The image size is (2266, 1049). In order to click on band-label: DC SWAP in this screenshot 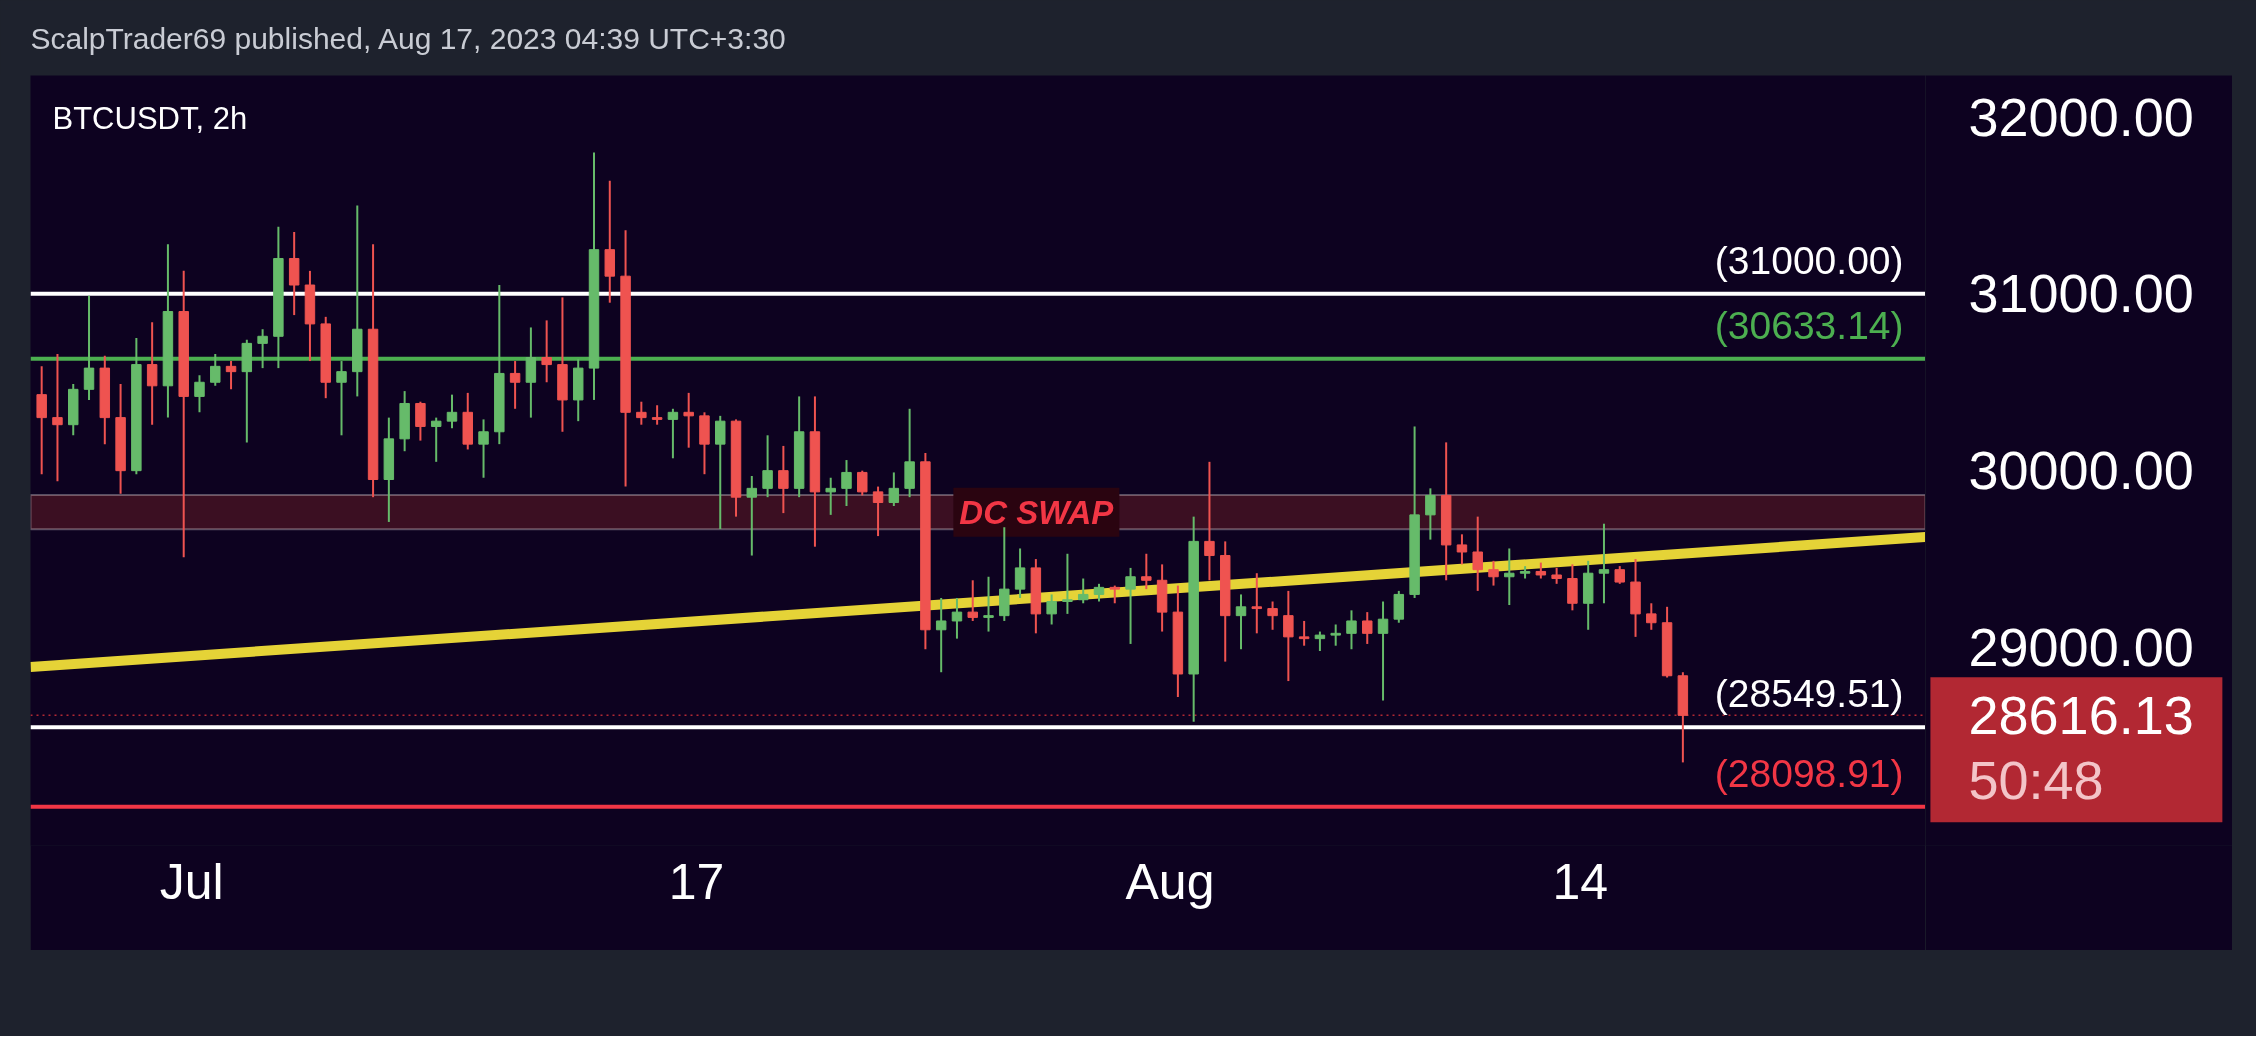, I will do `click(1037, 512)`.